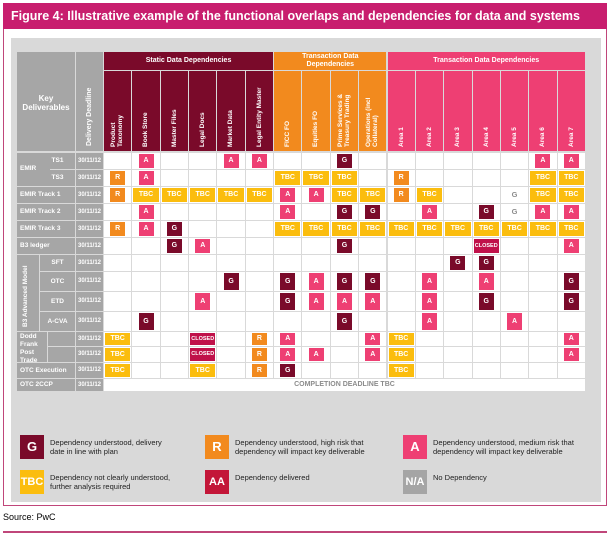 The height and width of the screenshot is (535, 610). Describe the element at coordinates (89, 116) in the screenshot. I see `delivery-deadline-label: Delivery Deadline` at that location.